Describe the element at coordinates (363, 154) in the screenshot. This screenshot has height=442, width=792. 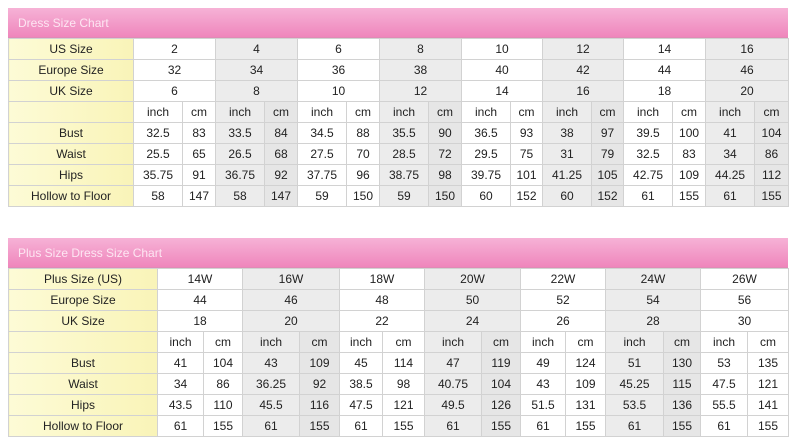
I see `measurement-cell: 70` at that location.